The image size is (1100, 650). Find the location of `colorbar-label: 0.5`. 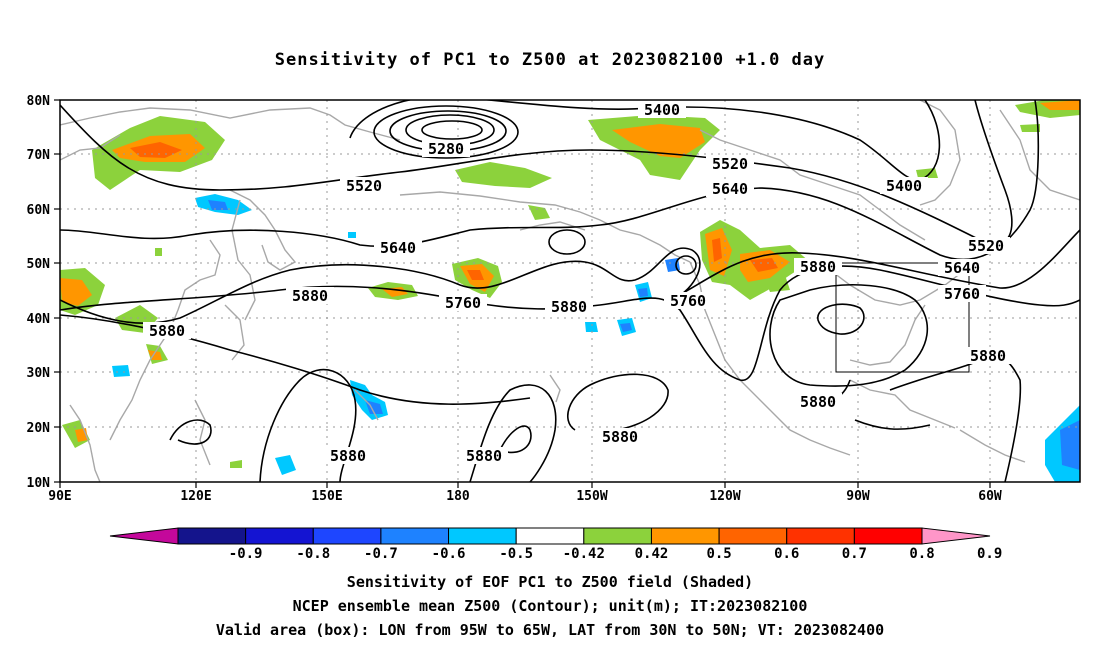

colorbar-label: 0.5 is located at coordinates (718, 554).